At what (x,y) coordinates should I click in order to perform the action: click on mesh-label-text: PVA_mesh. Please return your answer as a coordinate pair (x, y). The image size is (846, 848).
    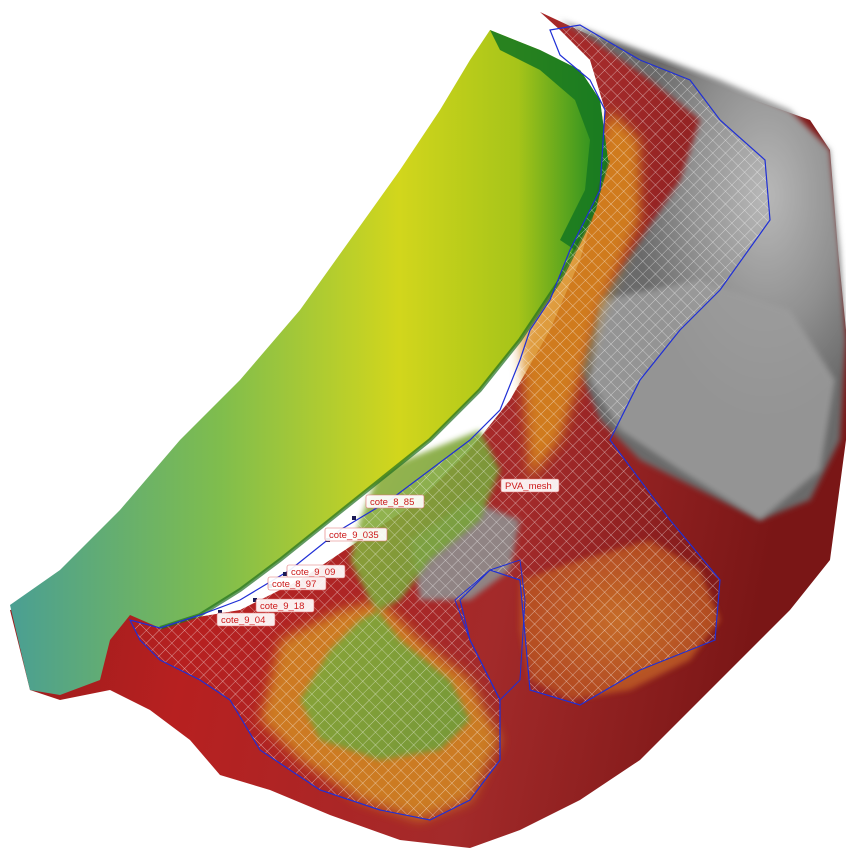
    Looking at the image, I should click on (528, 486).